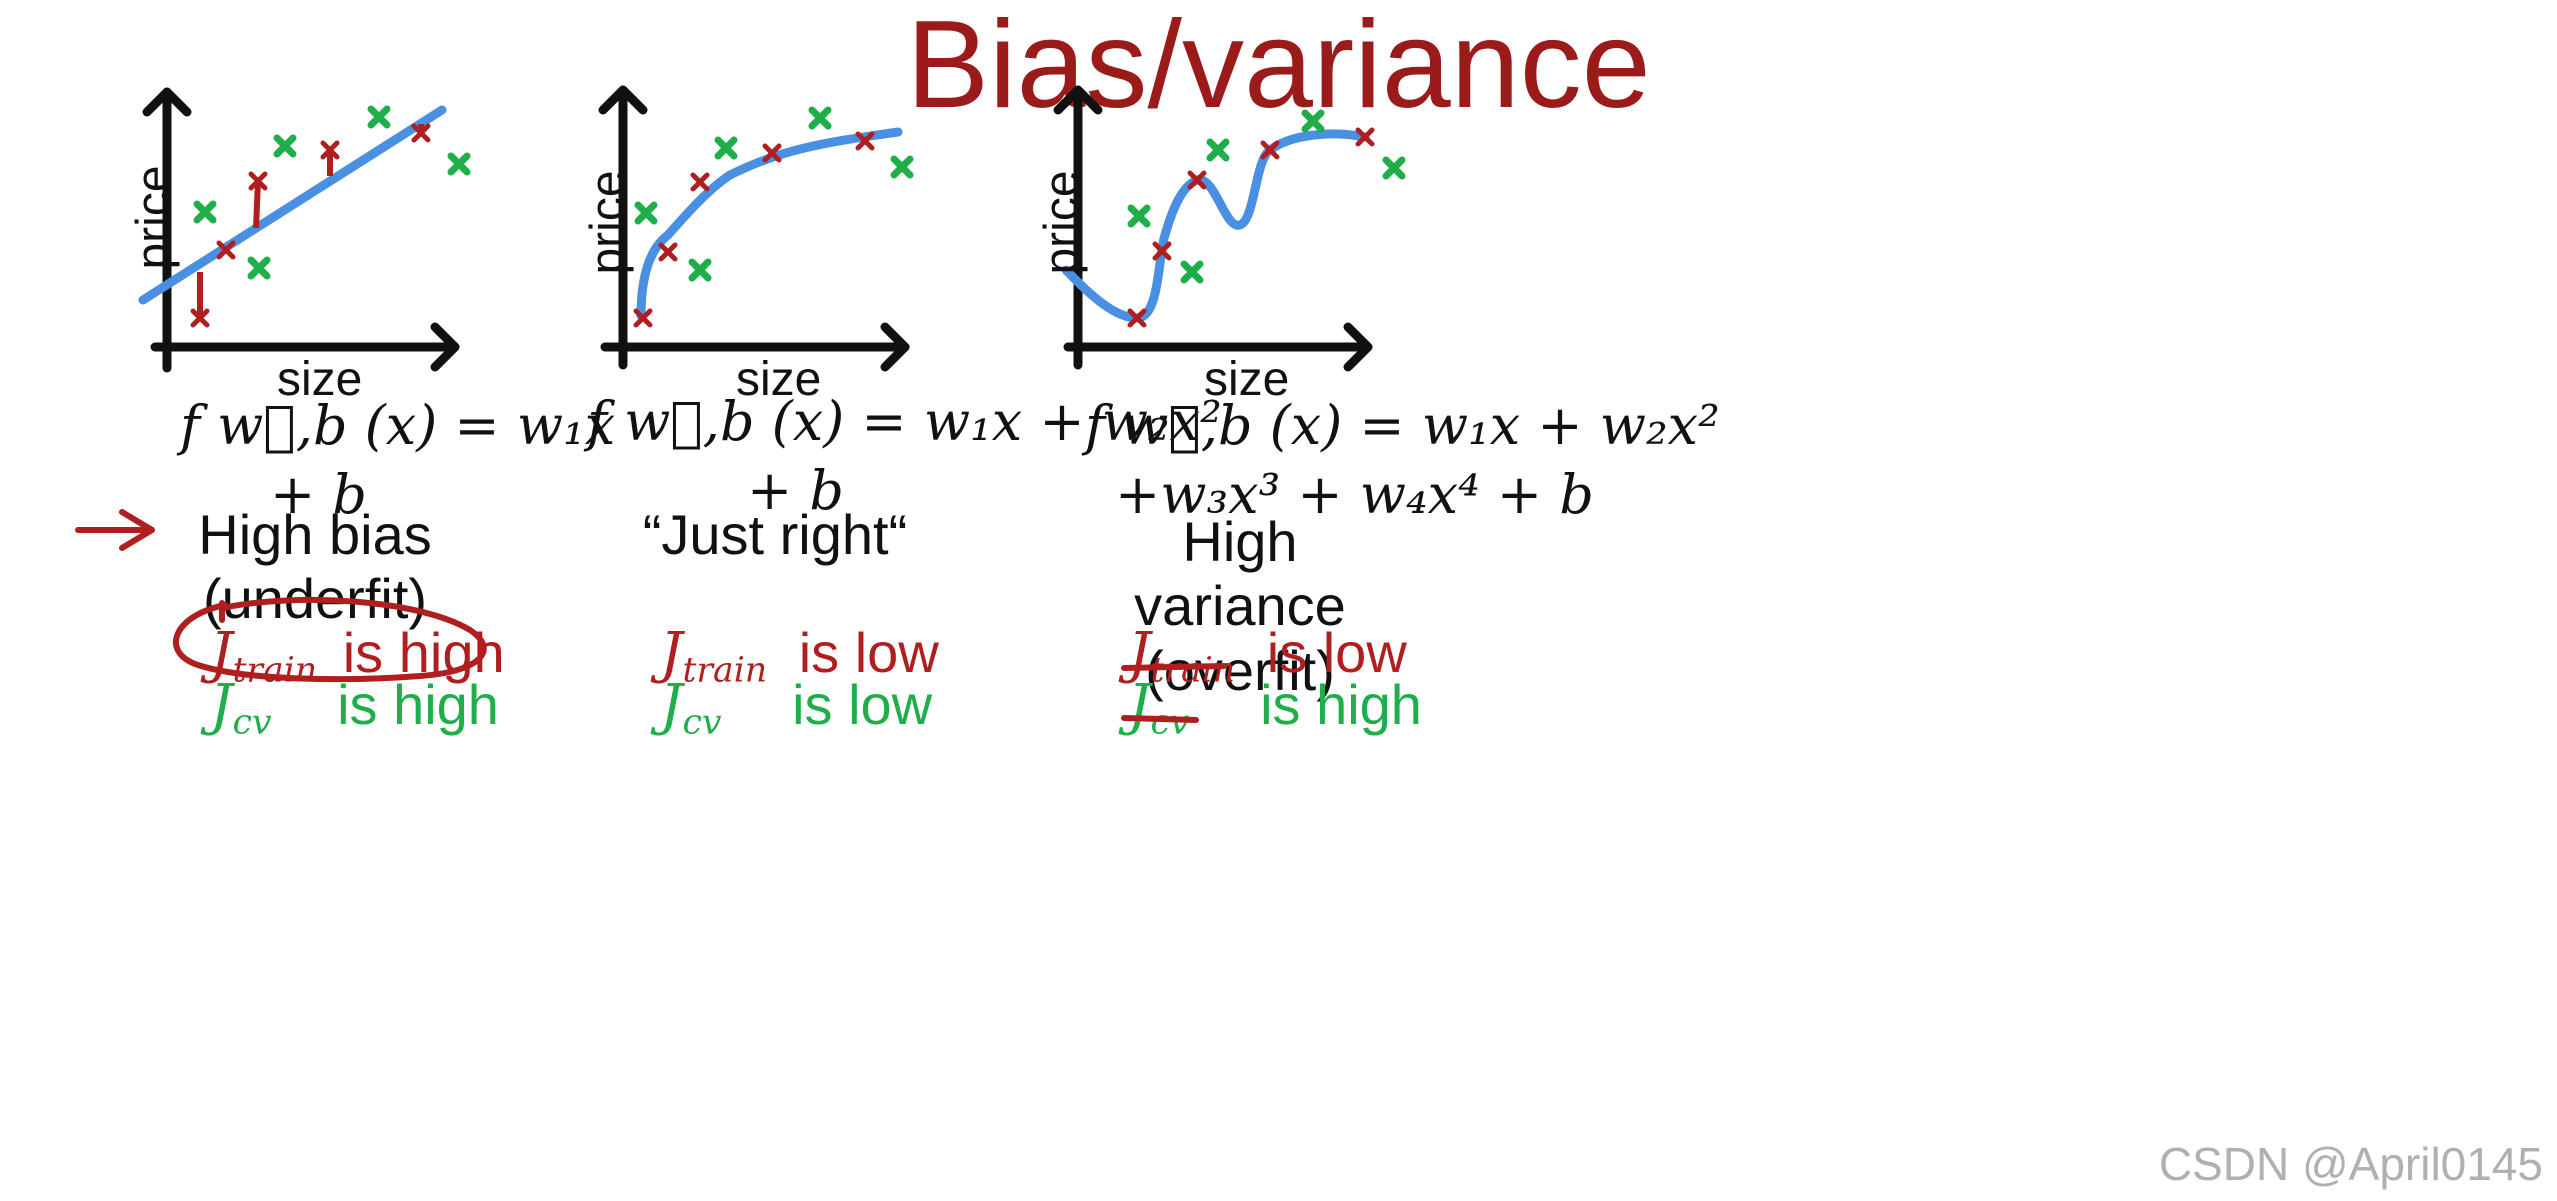  Describe the element at coordinates (154, 217) in the screenshot. I see `panel1-ylabel: price` at that location.